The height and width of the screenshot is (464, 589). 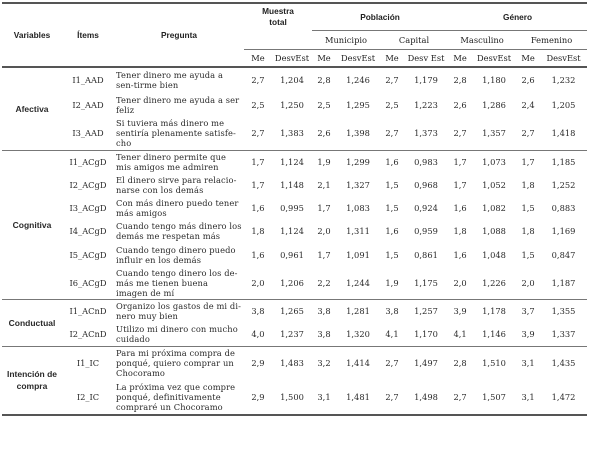 What do you see at coordinates (88, 35) in the screenshot?
I see `header-items: Ítems` at bounding box center [88, 35].